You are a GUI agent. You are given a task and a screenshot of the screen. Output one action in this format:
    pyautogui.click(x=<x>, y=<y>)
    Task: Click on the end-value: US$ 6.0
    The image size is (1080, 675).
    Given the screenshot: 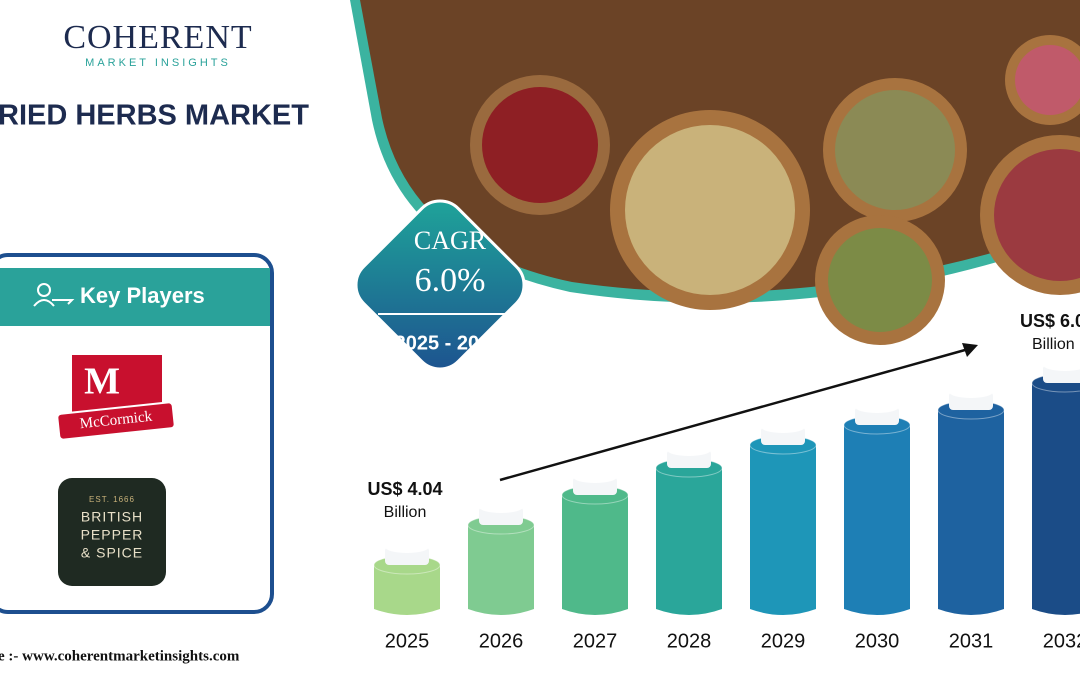 What is the action you would take?
    pyautogui.click(x=1050, y=321)
    